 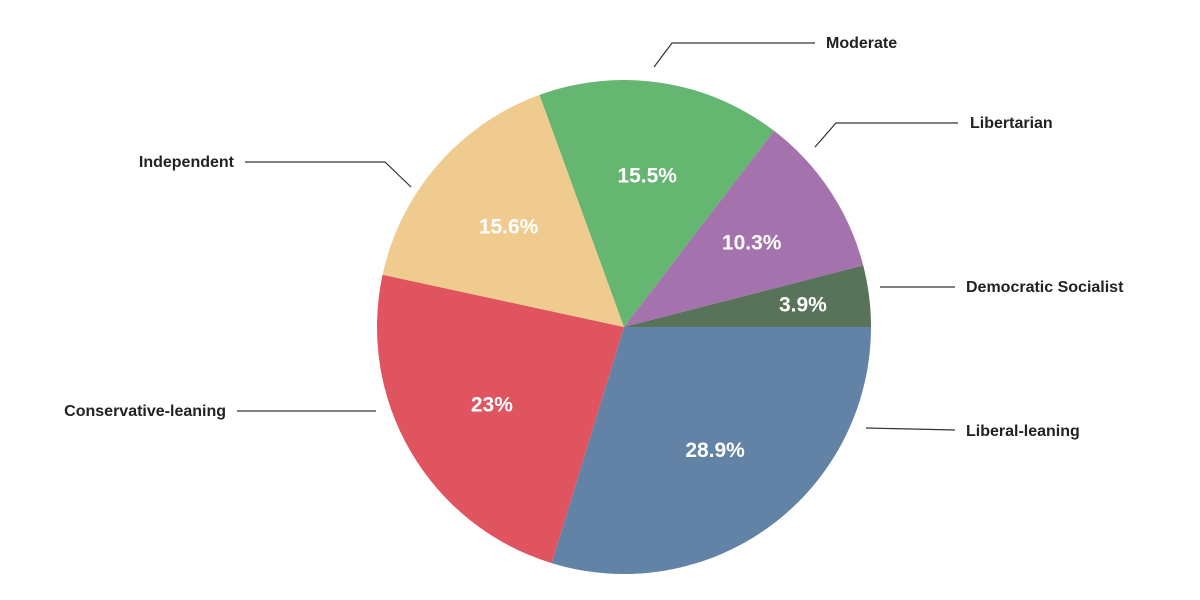 I want to click on slice-democratic-socialist, so click(x=747, y=296).